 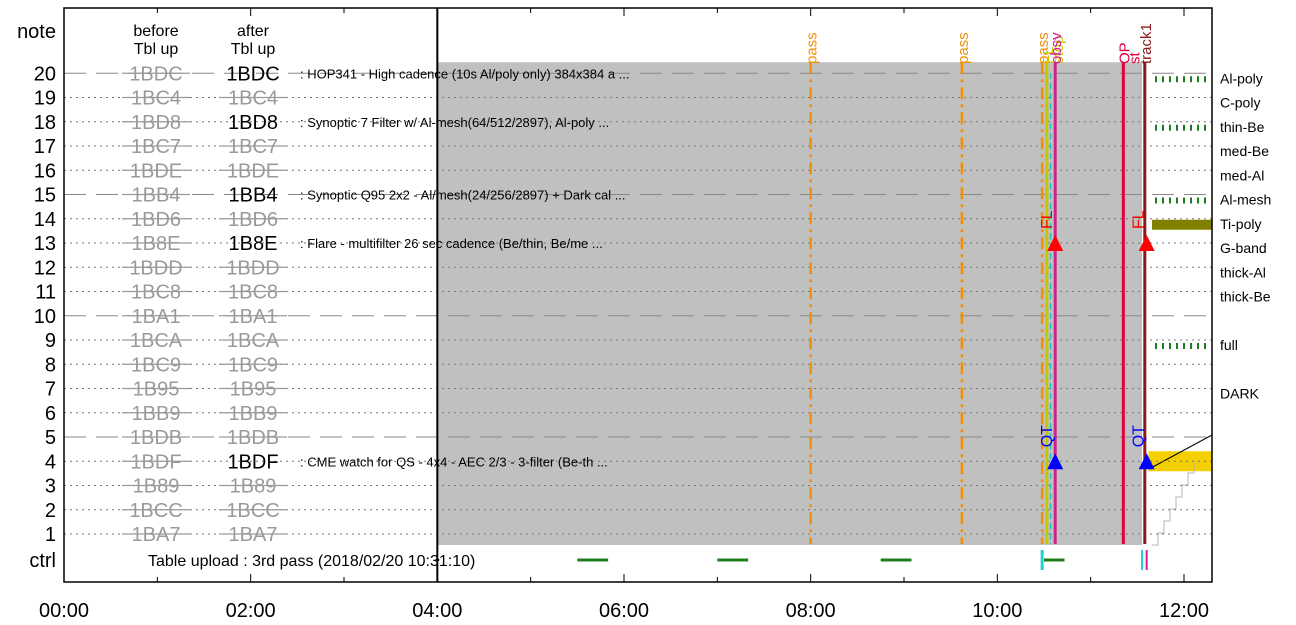 What do you see at coordinates (156, 171) in the screenshot?
I see `before-code: 1BDE` at bounding box center [156, 171].